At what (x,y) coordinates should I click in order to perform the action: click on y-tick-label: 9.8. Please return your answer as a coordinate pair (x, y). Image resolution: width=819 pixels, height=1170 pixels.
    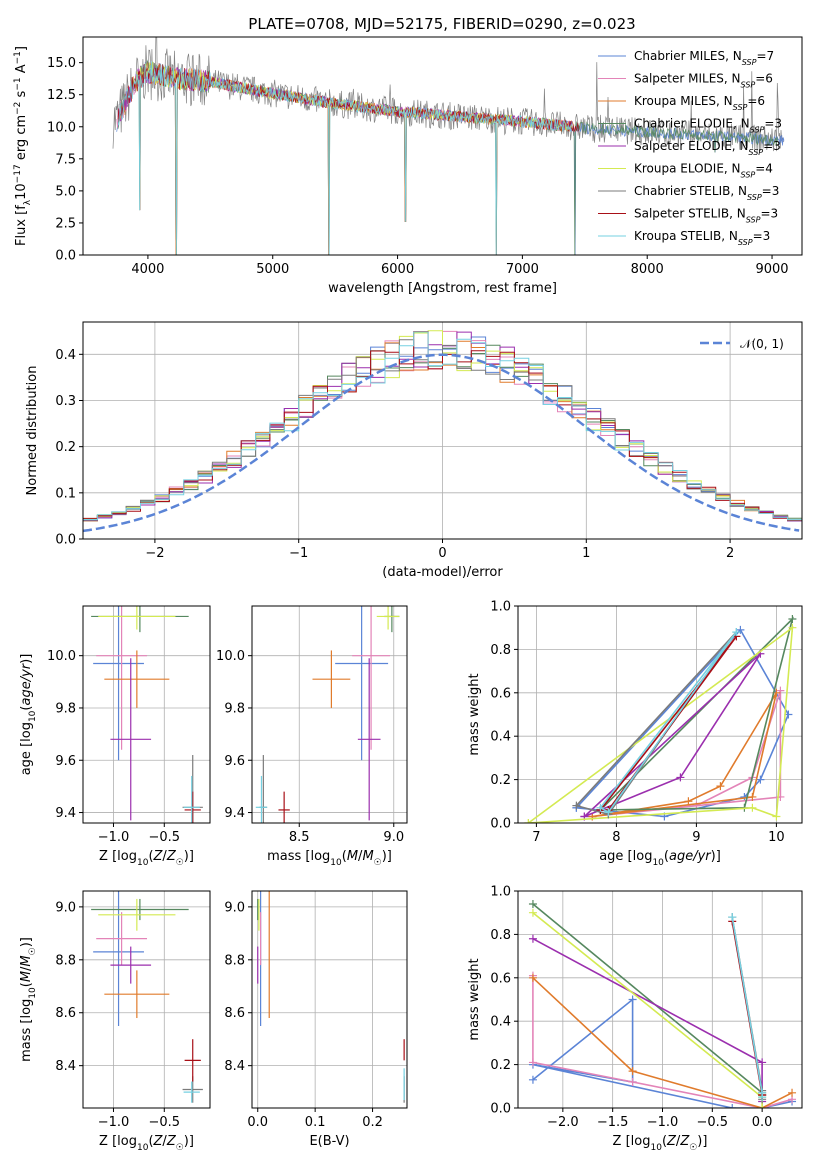
    Looking at the image, I should click on (234, 708).